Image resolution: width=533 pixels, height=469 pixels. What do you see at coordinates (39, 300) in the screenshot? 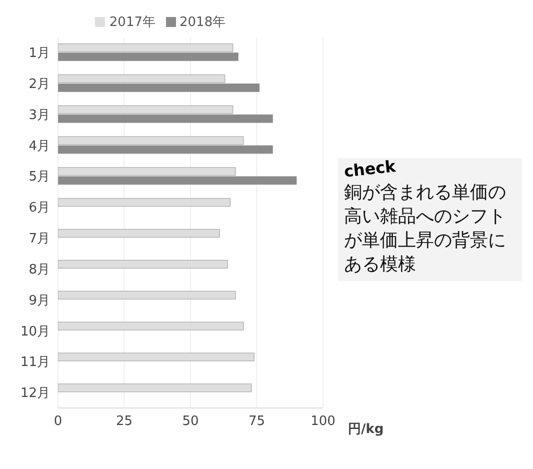
I see `y-tick-label: 9月` at bounding box center [39, 300].